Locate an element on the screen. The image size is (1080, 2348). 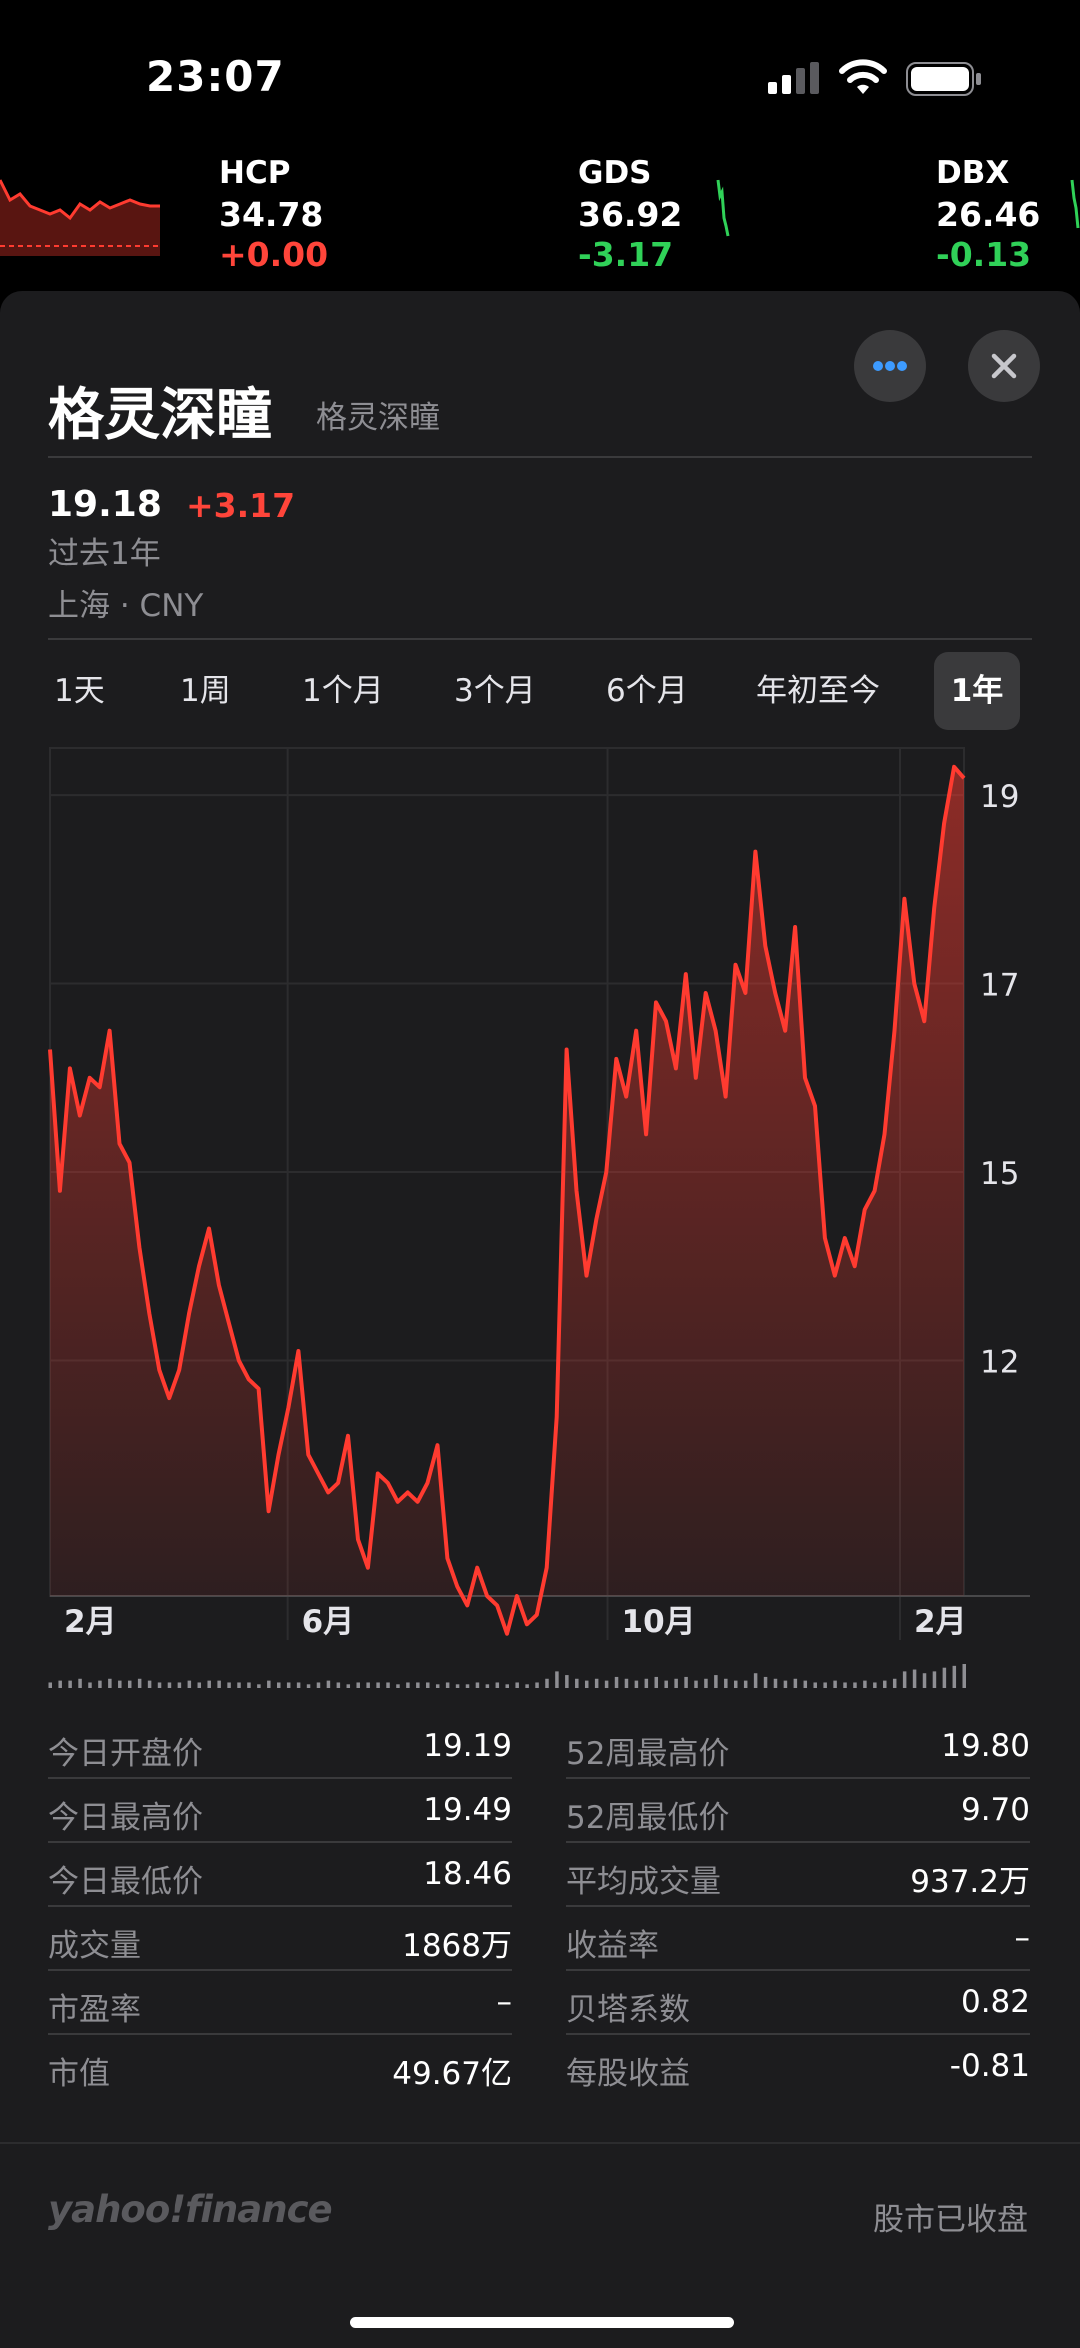
tab-1d: 1天 is located at coordinates (79, 691).